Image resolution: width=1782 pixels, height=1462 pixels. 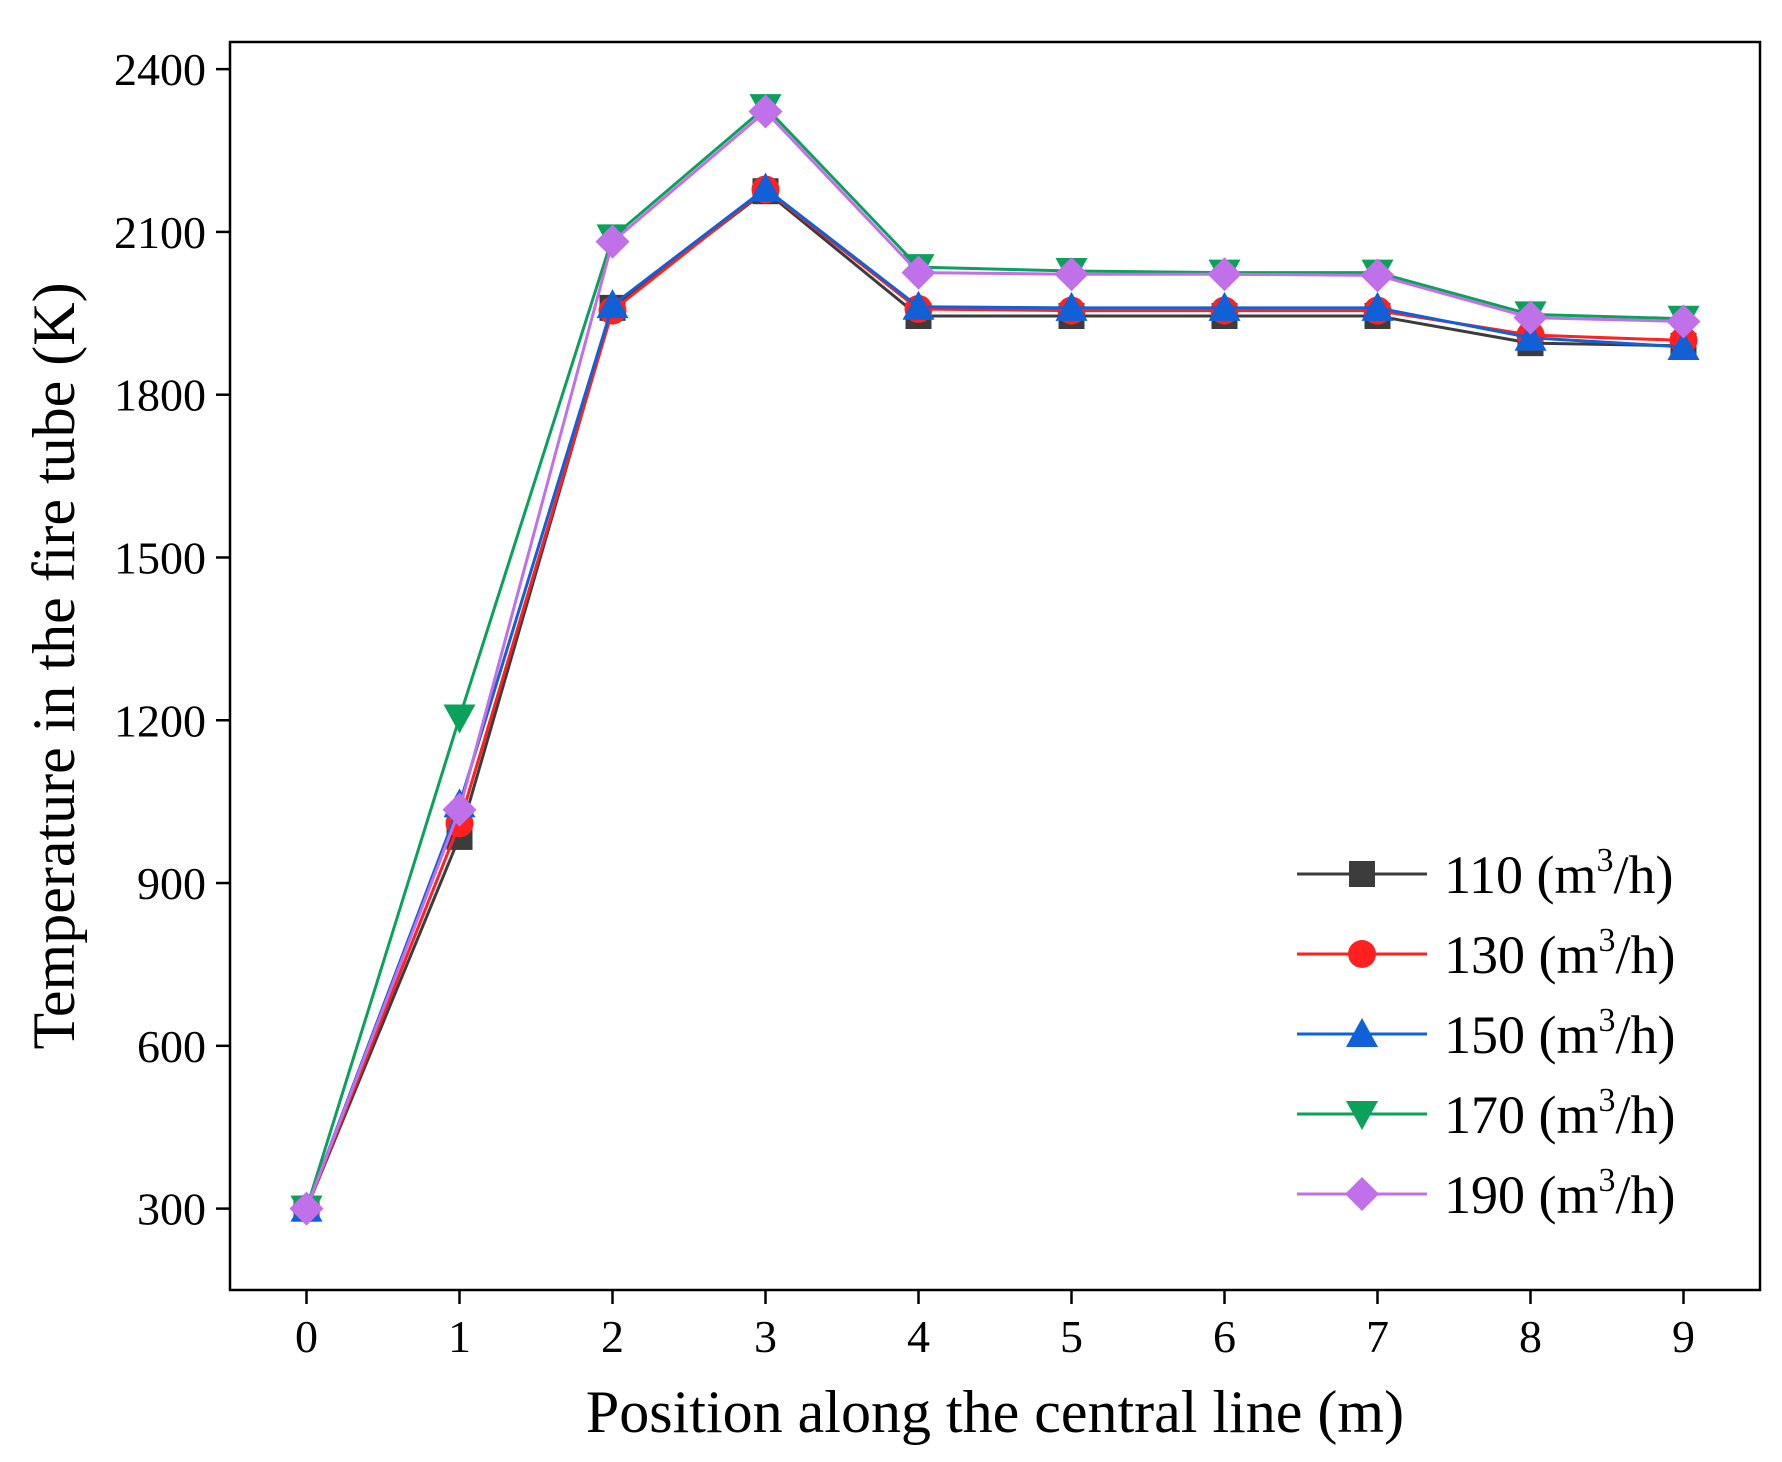 What do you see at coordinates (995, 1412) in the screenshot?
I see `x-axis-title: Position along the central line (m)` at bounding box center [995, 1412].